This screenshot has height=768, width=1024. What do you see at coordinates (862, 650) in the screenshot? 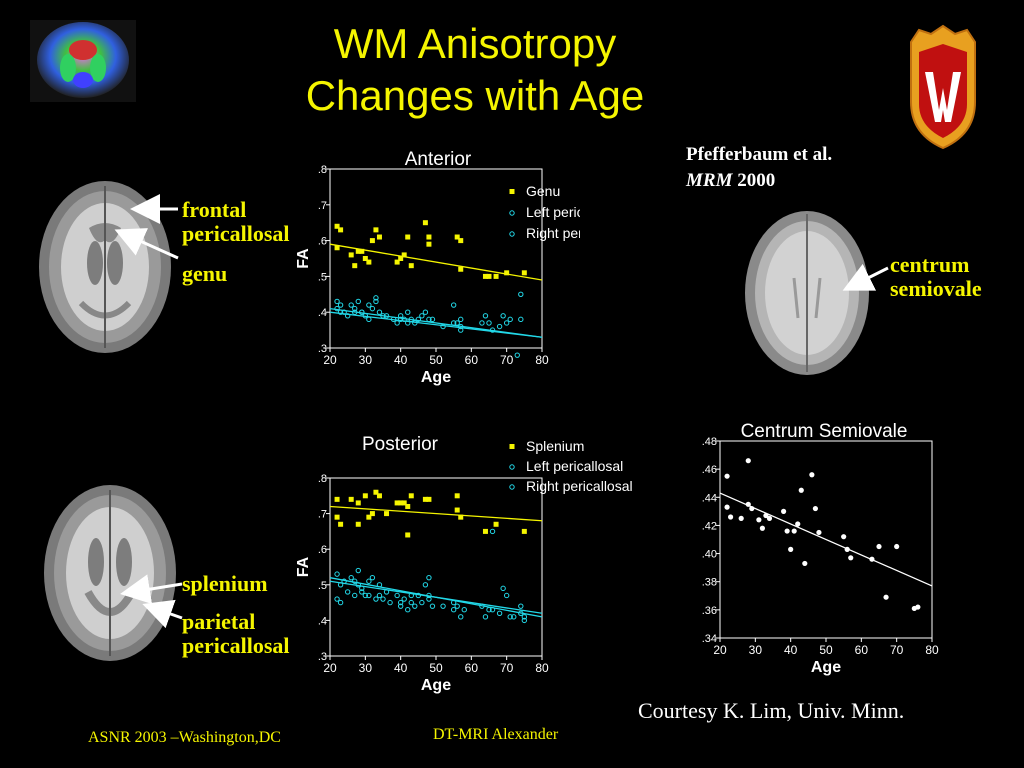
I see `x-tick-label: 60` at bounding box center [862, 650].